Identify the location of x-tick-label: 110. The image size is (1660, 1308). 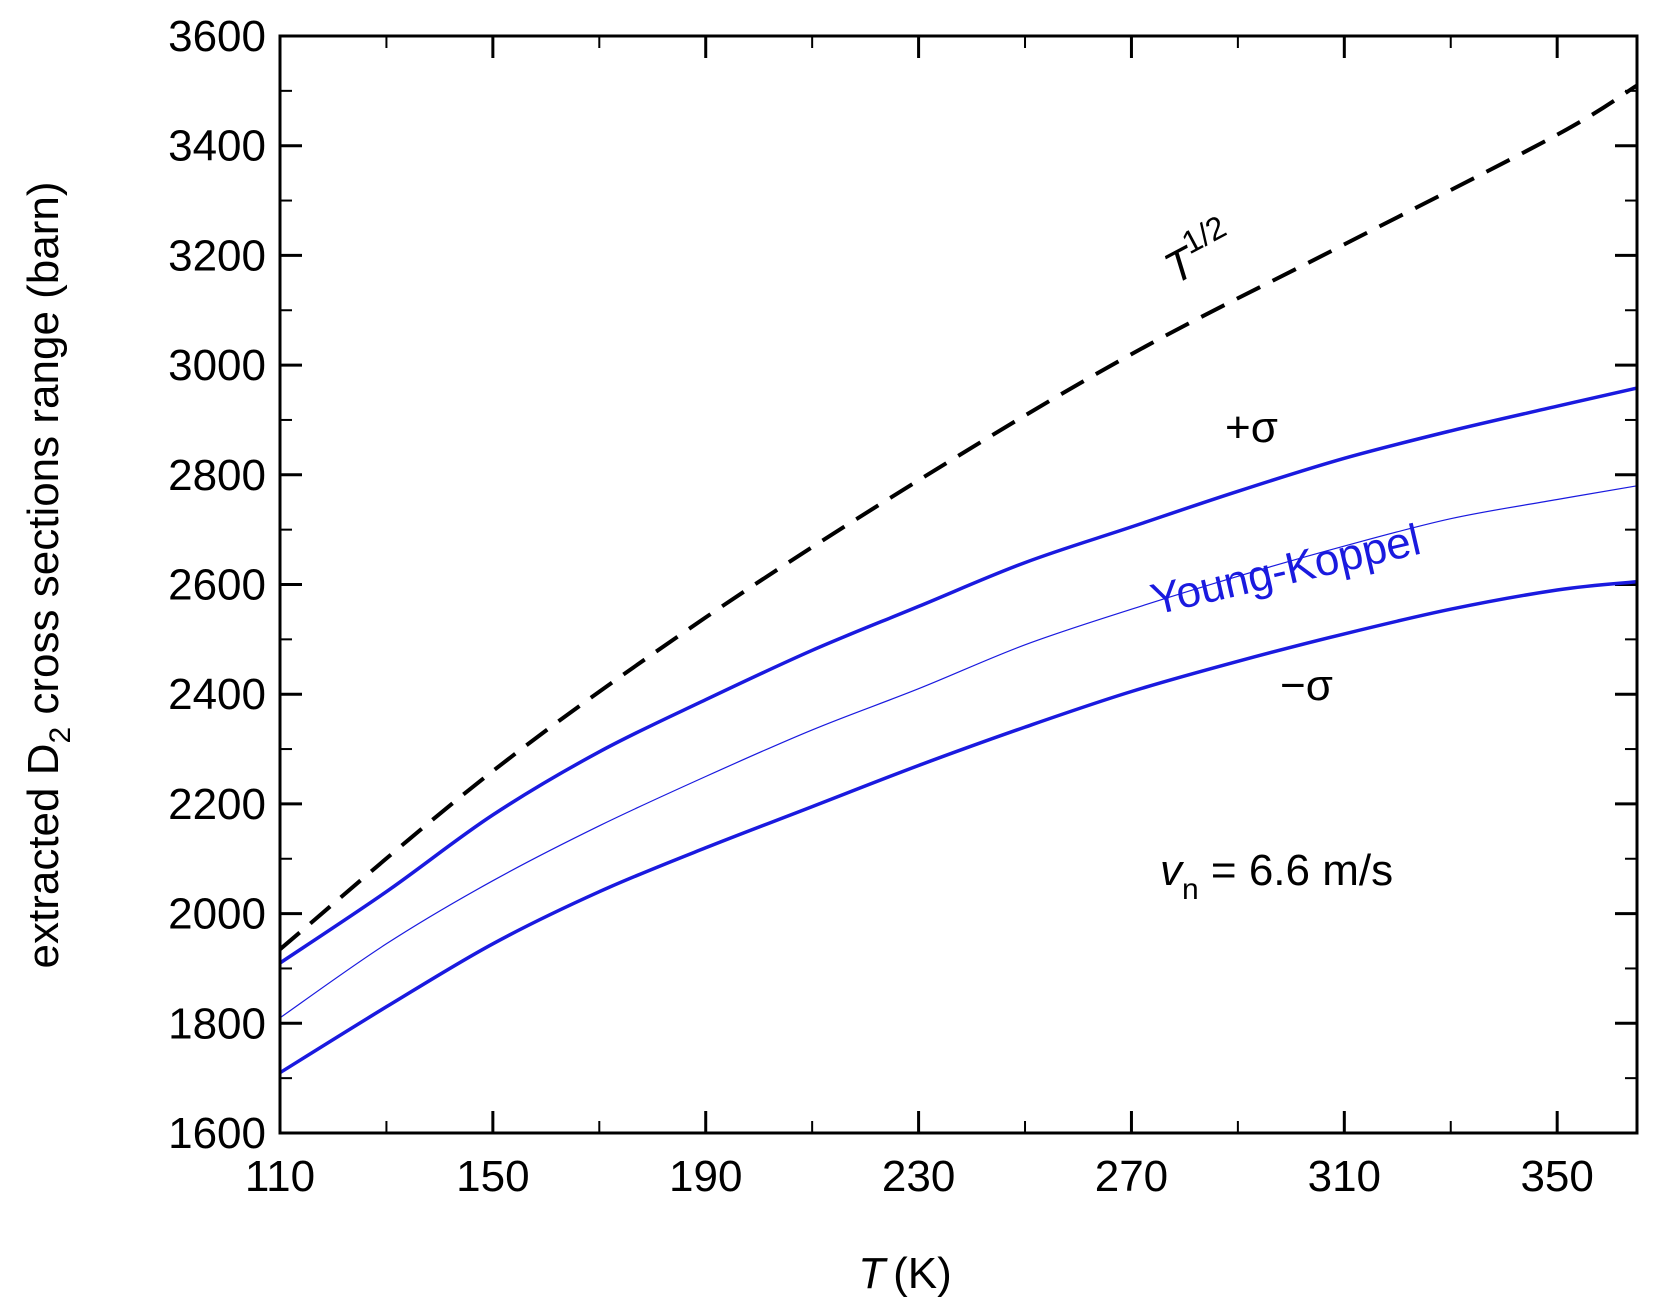
(280, 1176).